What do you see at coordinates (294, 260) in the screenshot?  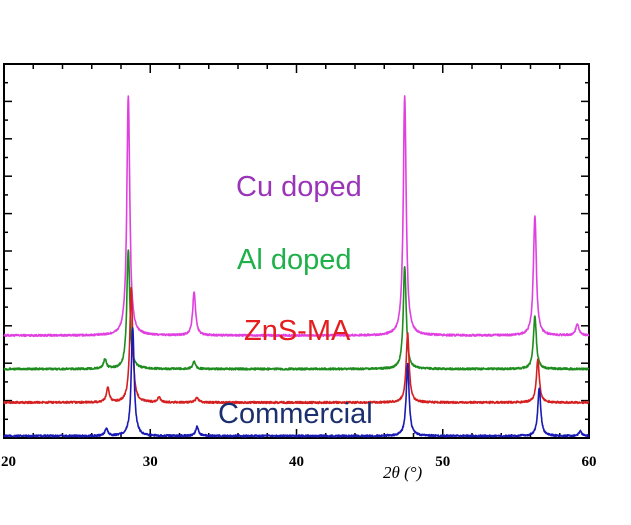 I see `label-al-doped: Al doped` at bounding box center [294, 260].